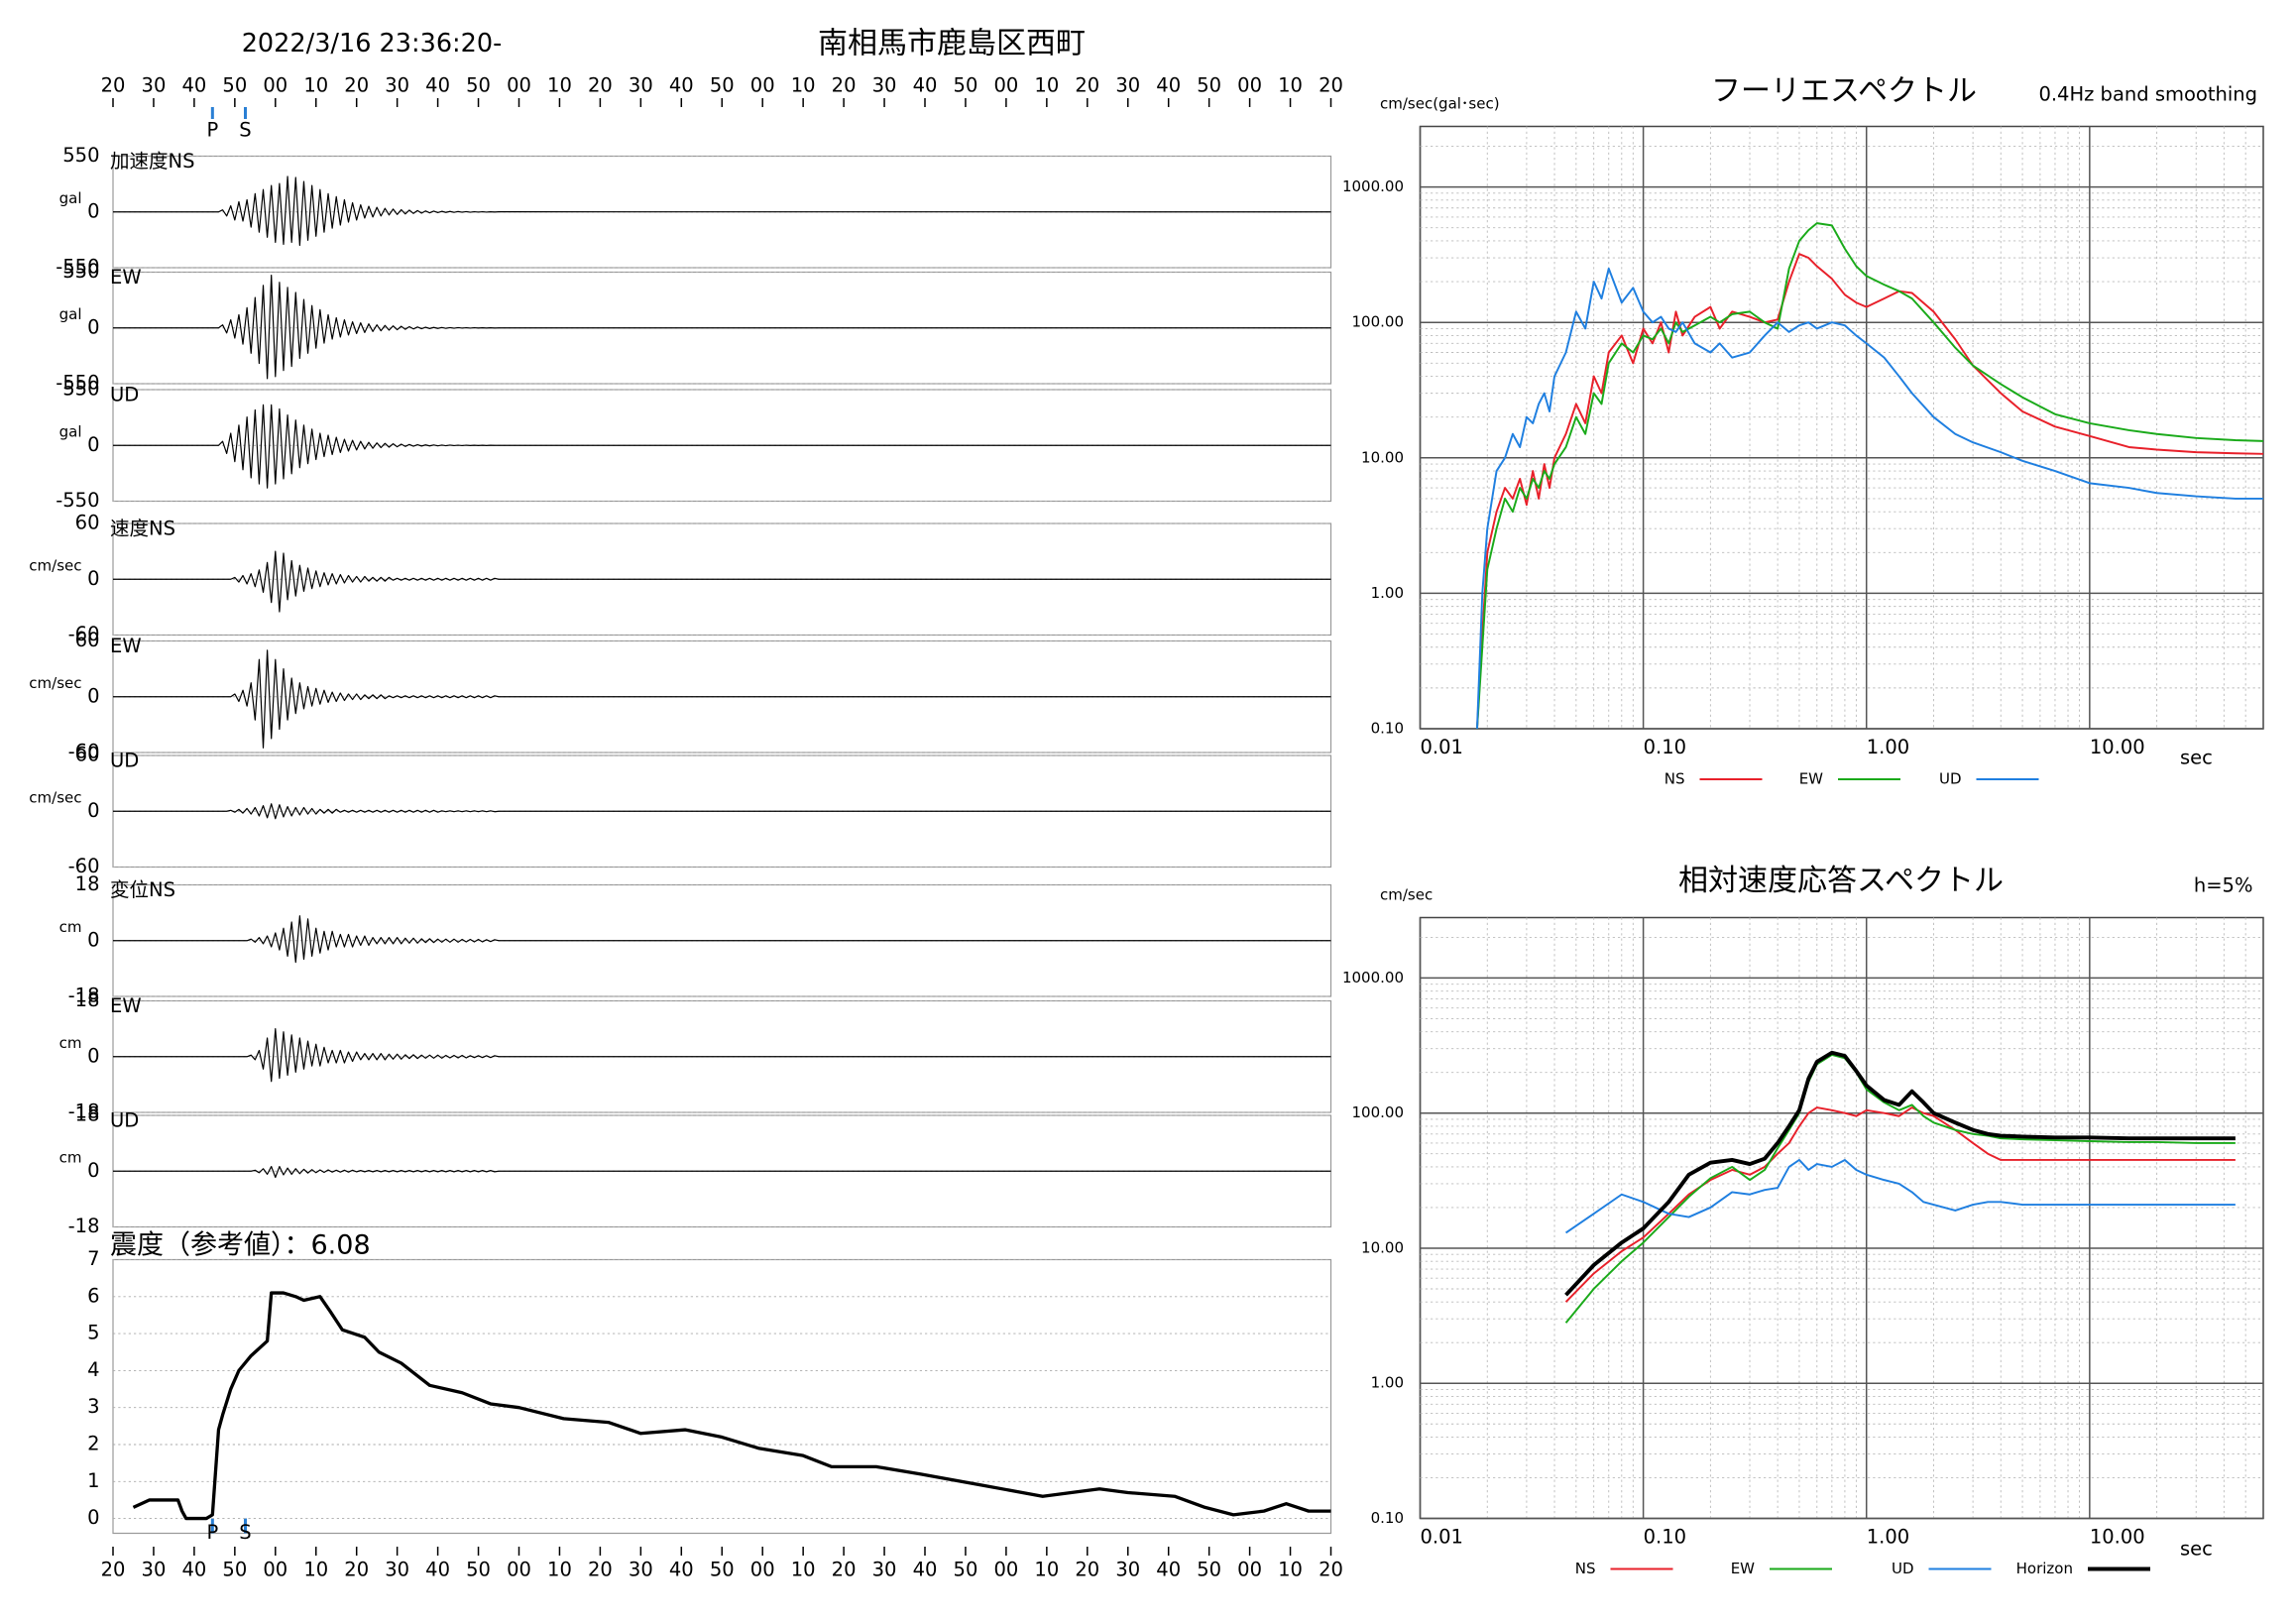  Describe the element at coordinates (1743, 1568) in the screenshot. I see `legend-label: EW` at that location.